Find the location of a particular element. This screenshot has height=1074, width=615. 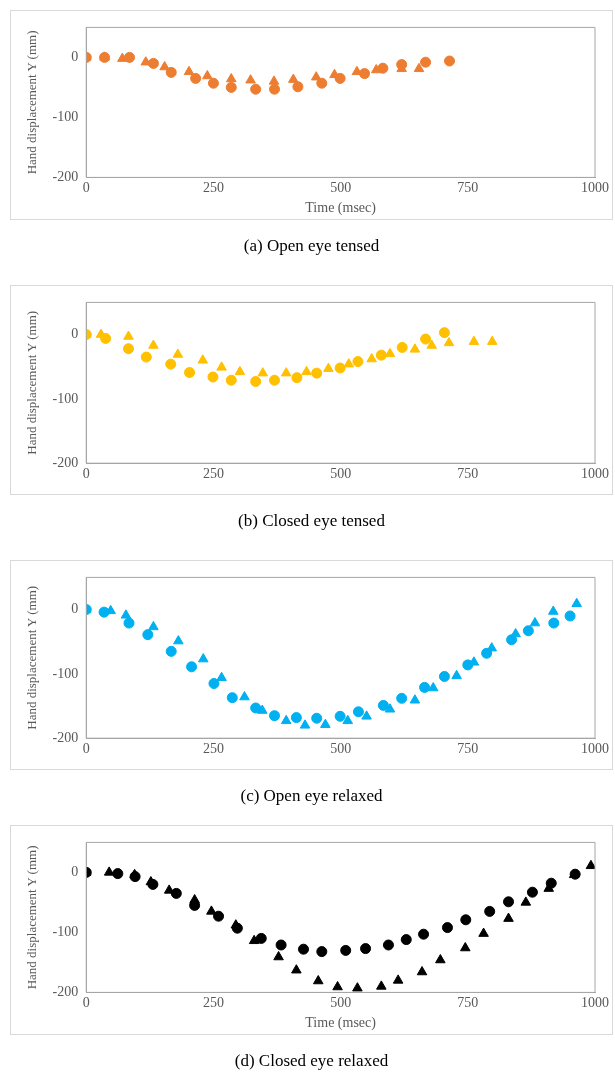

text: (b) Closed eye tensed is located at coordinates (311, 521).